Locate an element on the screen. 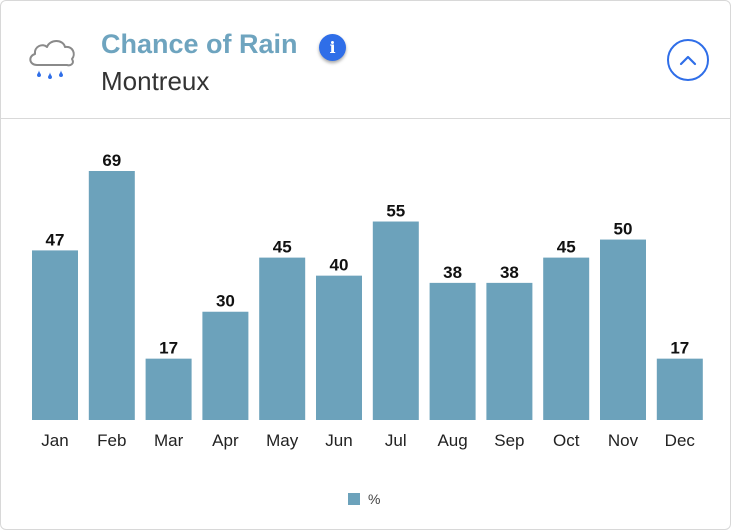 This screenshot has width=731, height=531. bar-apr is located at coordinates (225, 365).